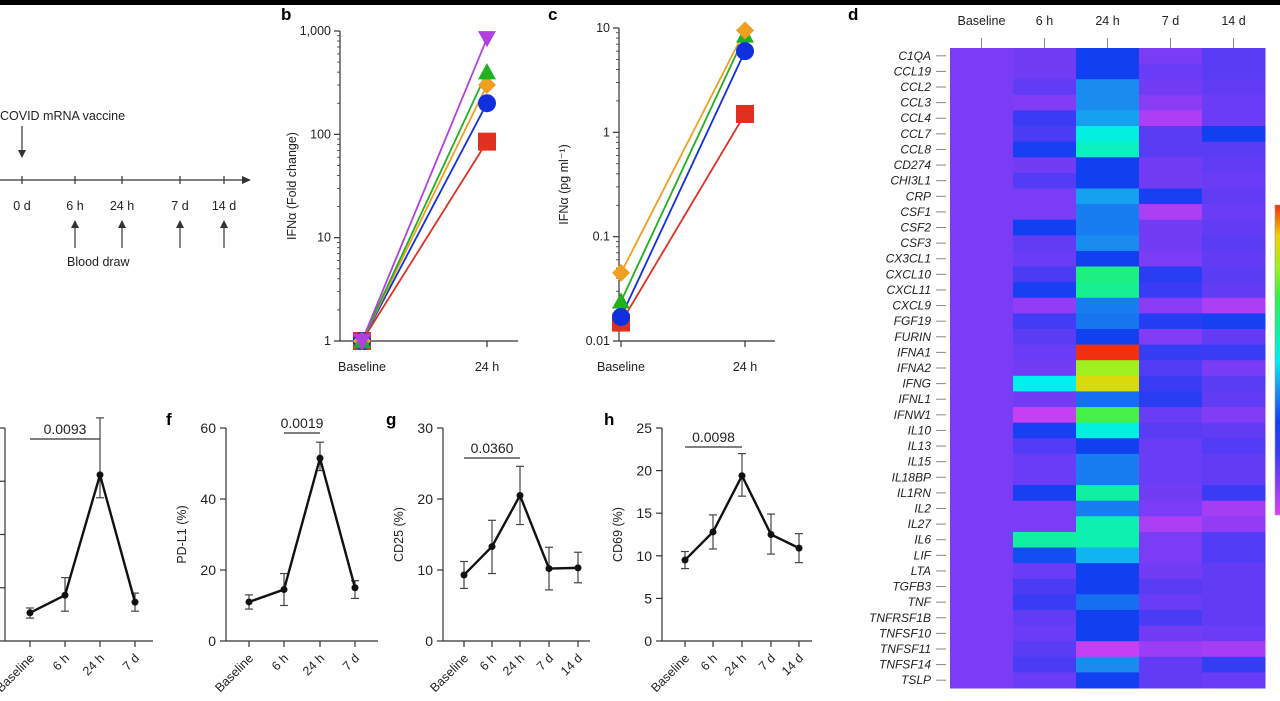 The height and width of the screenshot is (701, 1280). Describe the element at coordinates (900, 618) in the screenshot. I see `row-label: TNFRSF1B` at that location.